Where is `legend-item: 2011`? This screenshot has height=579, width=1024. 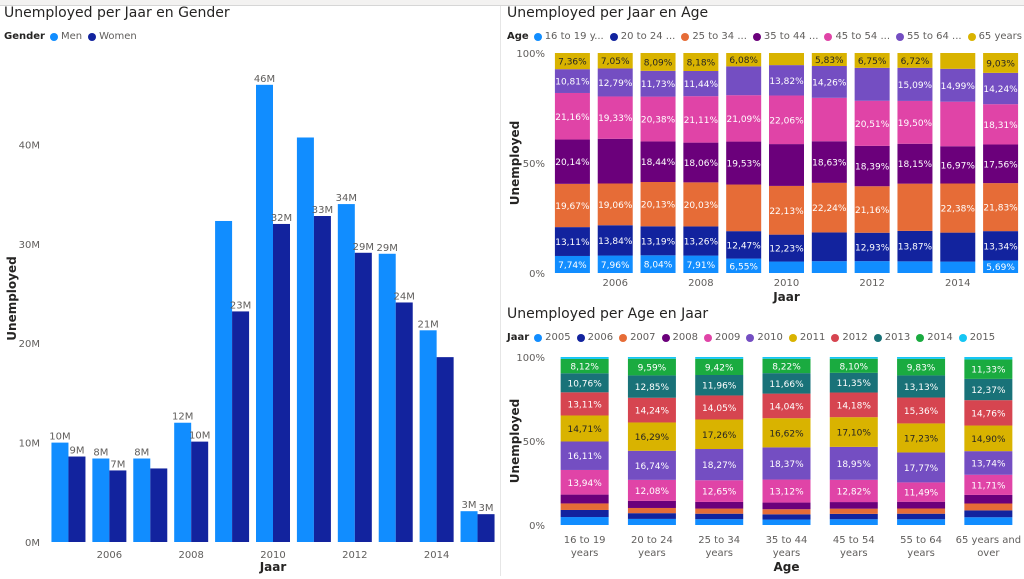 legend-item: 2011 is located at coordinates (806, 337).